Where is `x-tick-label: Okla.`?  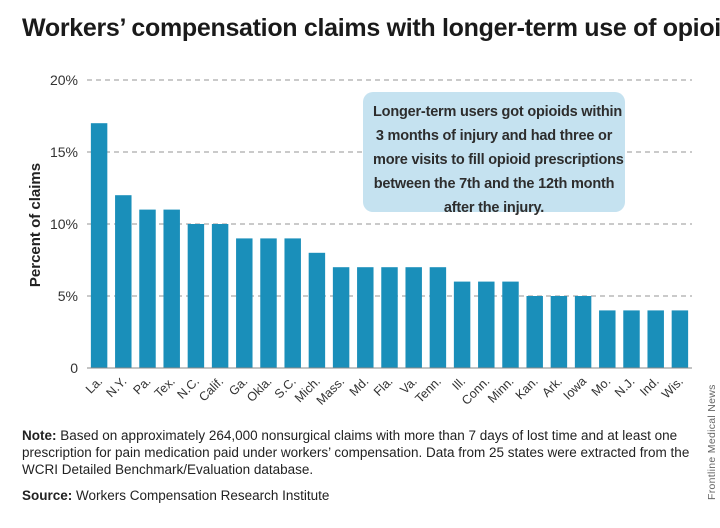
x-tick-label: Okla. is located at coordinates (259, 389).